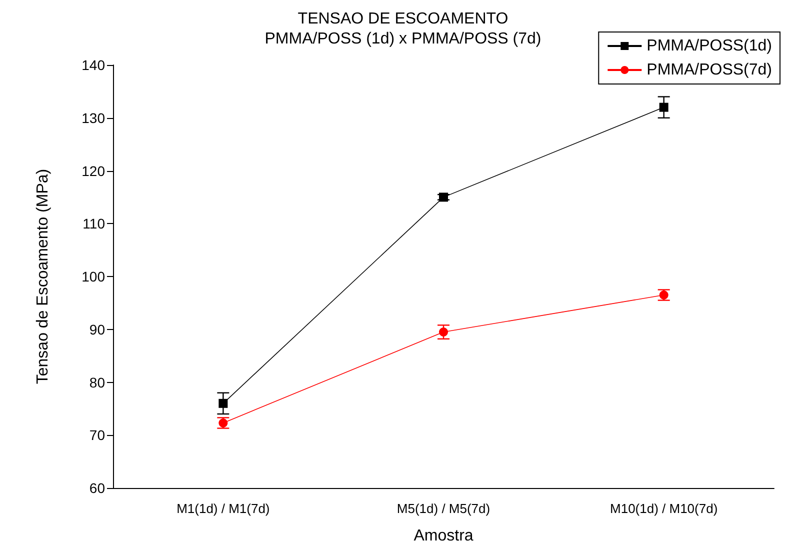  Describe the element at coordinates (97, 435) in the screenshot. I see `y-tick-label: 70` at that location.